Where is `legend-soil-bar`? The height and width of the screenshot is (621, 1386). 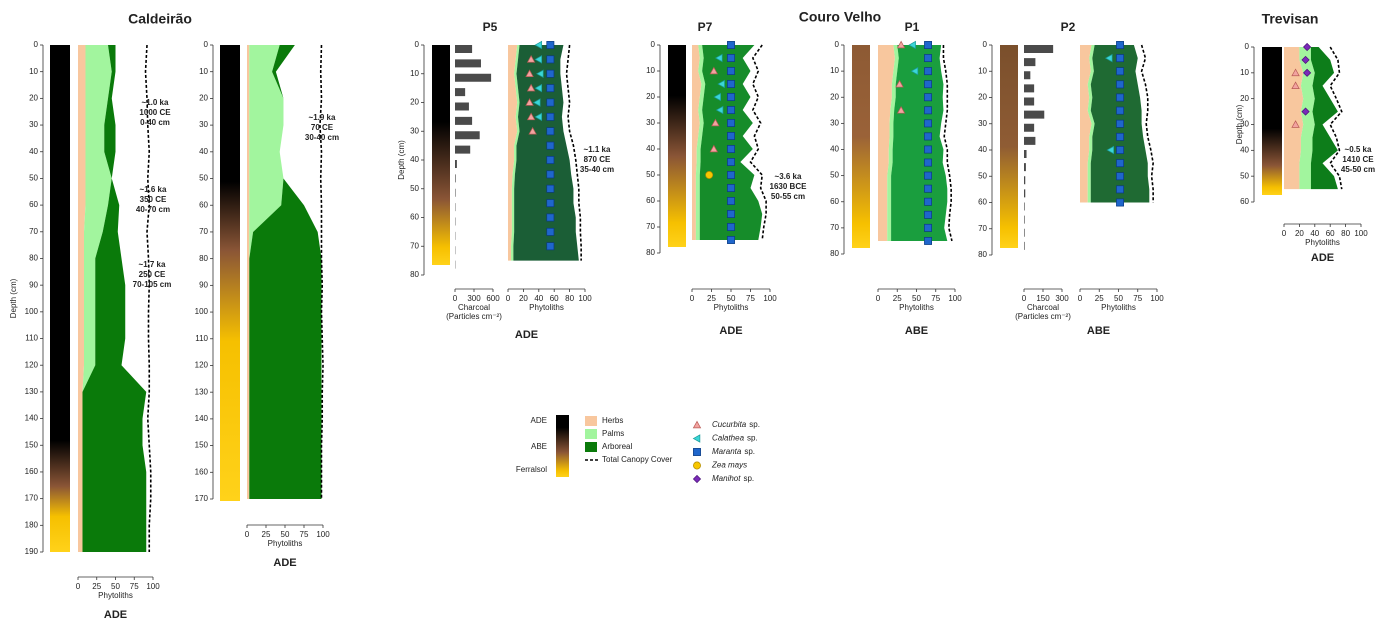 legend-soil-bar is located at coordinates (562, 446).